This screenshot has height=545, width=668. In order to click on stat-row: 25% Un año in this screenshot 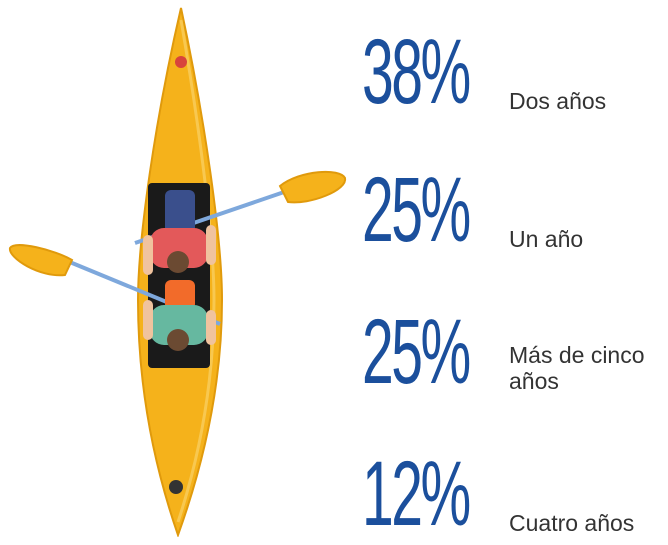, I will do `click(472, 210)`.